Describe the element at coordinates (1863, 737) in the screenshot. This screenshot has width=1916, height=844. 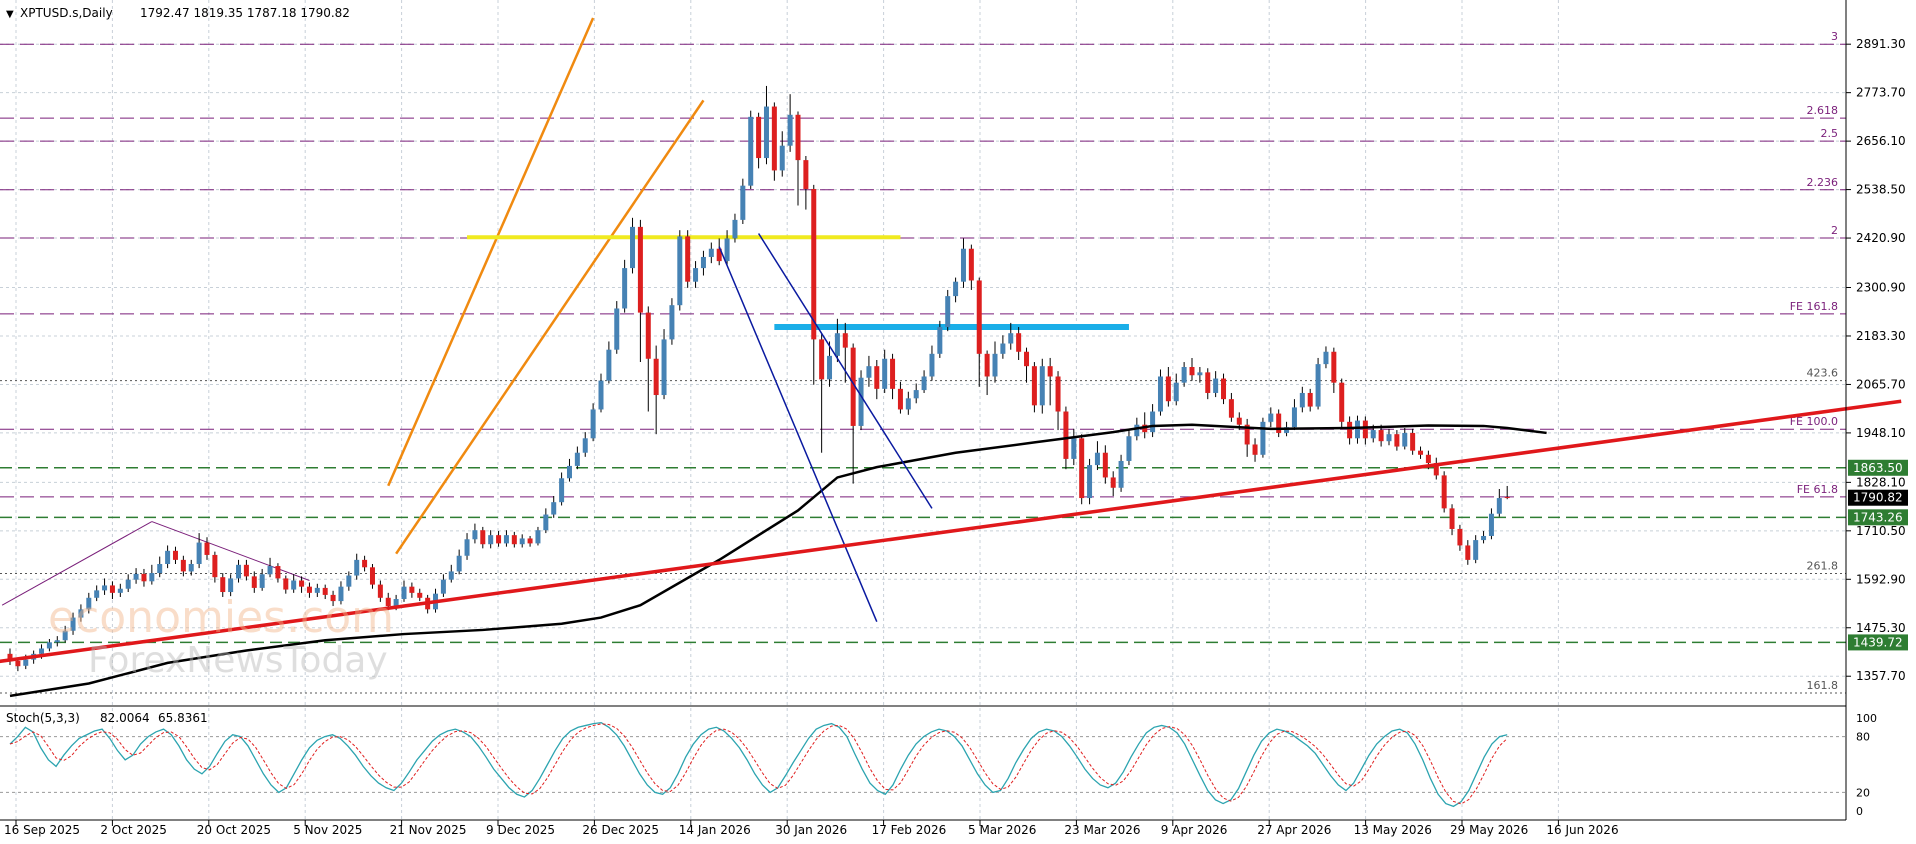
I see `stoch-axis-label: 80` at that location.